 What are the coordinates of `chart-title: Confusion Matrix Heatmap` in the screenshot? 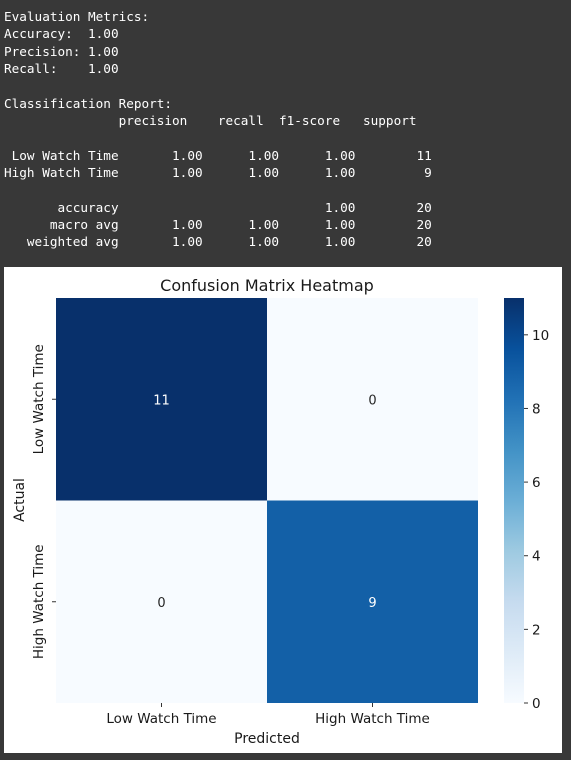 It's located at (267, 285).